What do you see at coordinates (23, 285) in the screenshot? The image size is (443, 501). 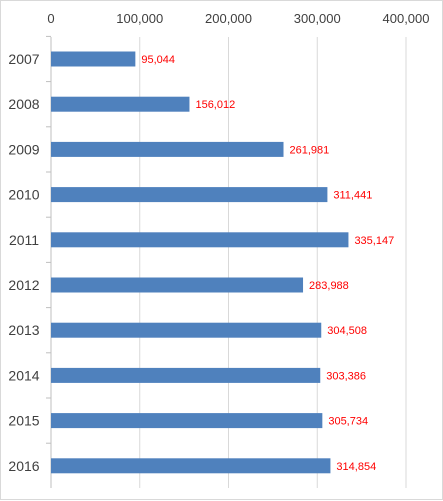 I see `category-label: 2012` at bounding box center [23, 285].